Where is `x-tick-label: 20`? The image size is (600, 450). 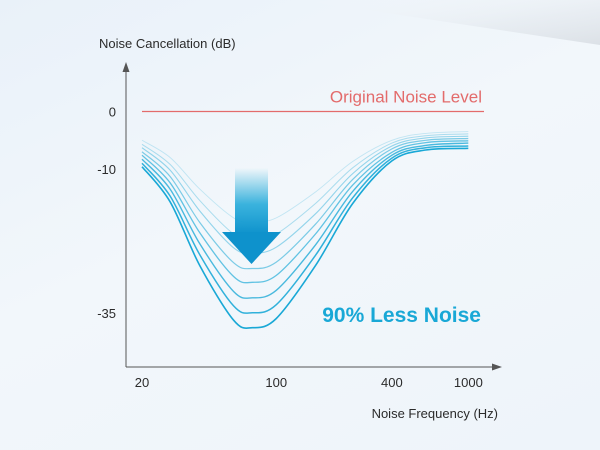 x-tick-label: 20 is located at coordinates (142, 382).